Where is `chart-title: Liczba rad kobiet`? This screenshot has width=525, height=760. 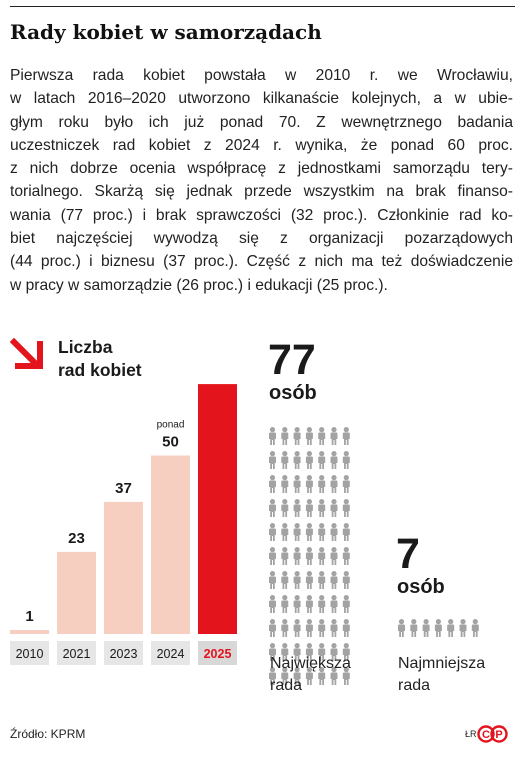 chart-title: Liczba rad kobiet is located at coordinates (100, 358).